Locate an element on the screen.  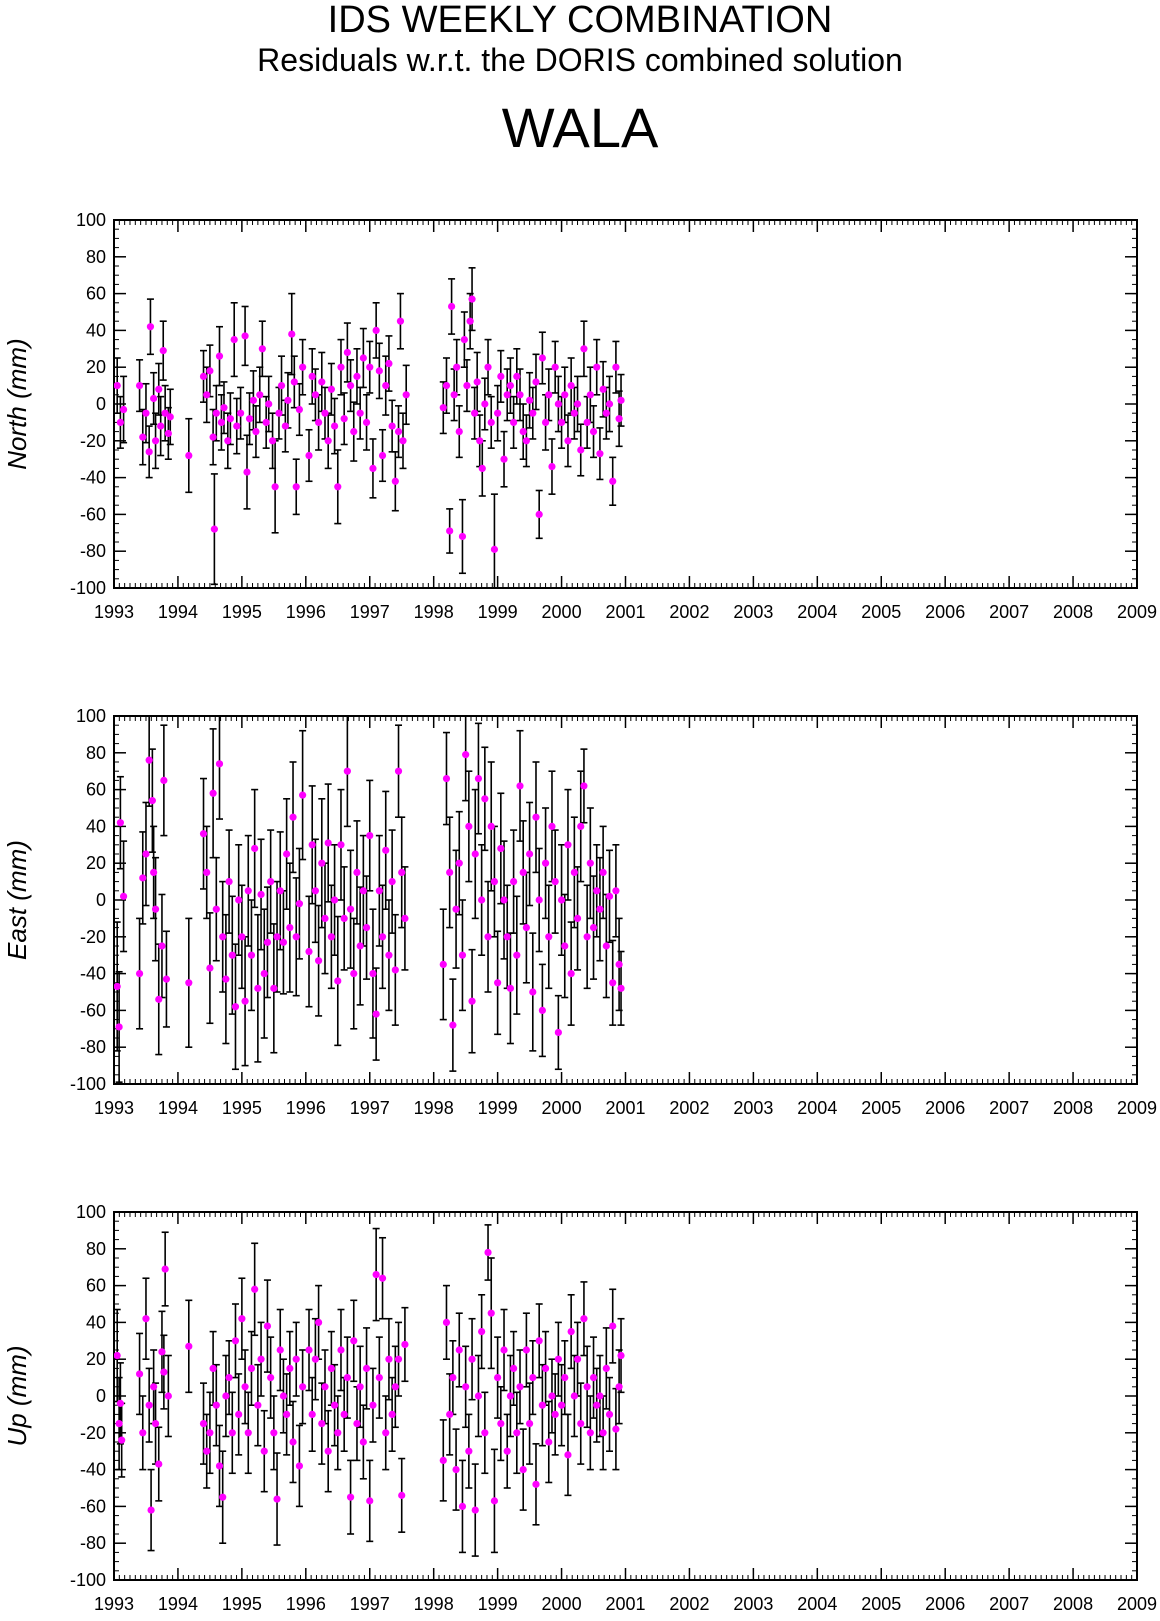
y-tick-label: -60 is located at coordinates (93, 514).